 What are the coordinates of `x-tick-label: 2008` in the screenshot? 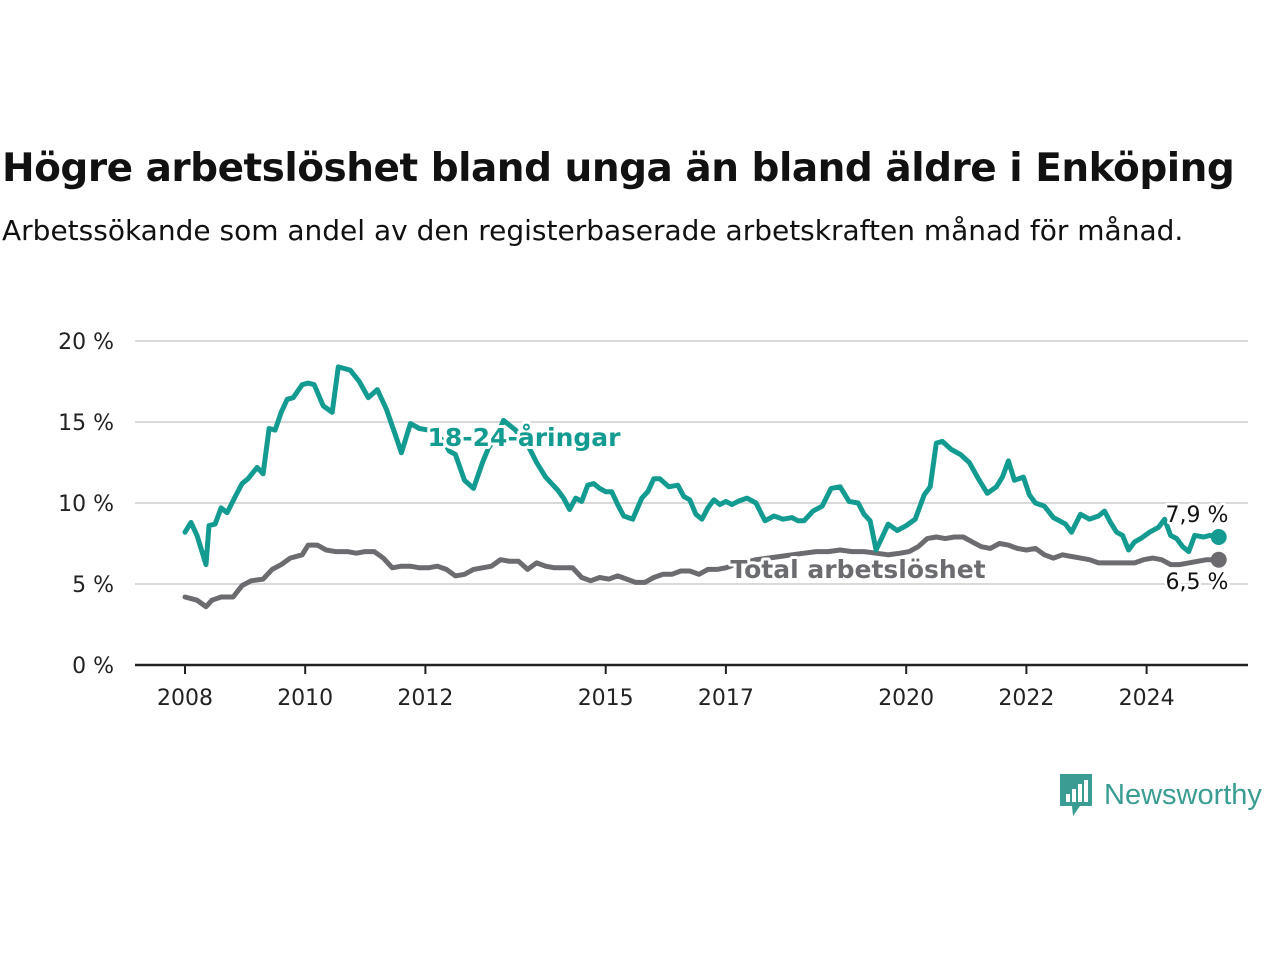 It's located at (185, 698).